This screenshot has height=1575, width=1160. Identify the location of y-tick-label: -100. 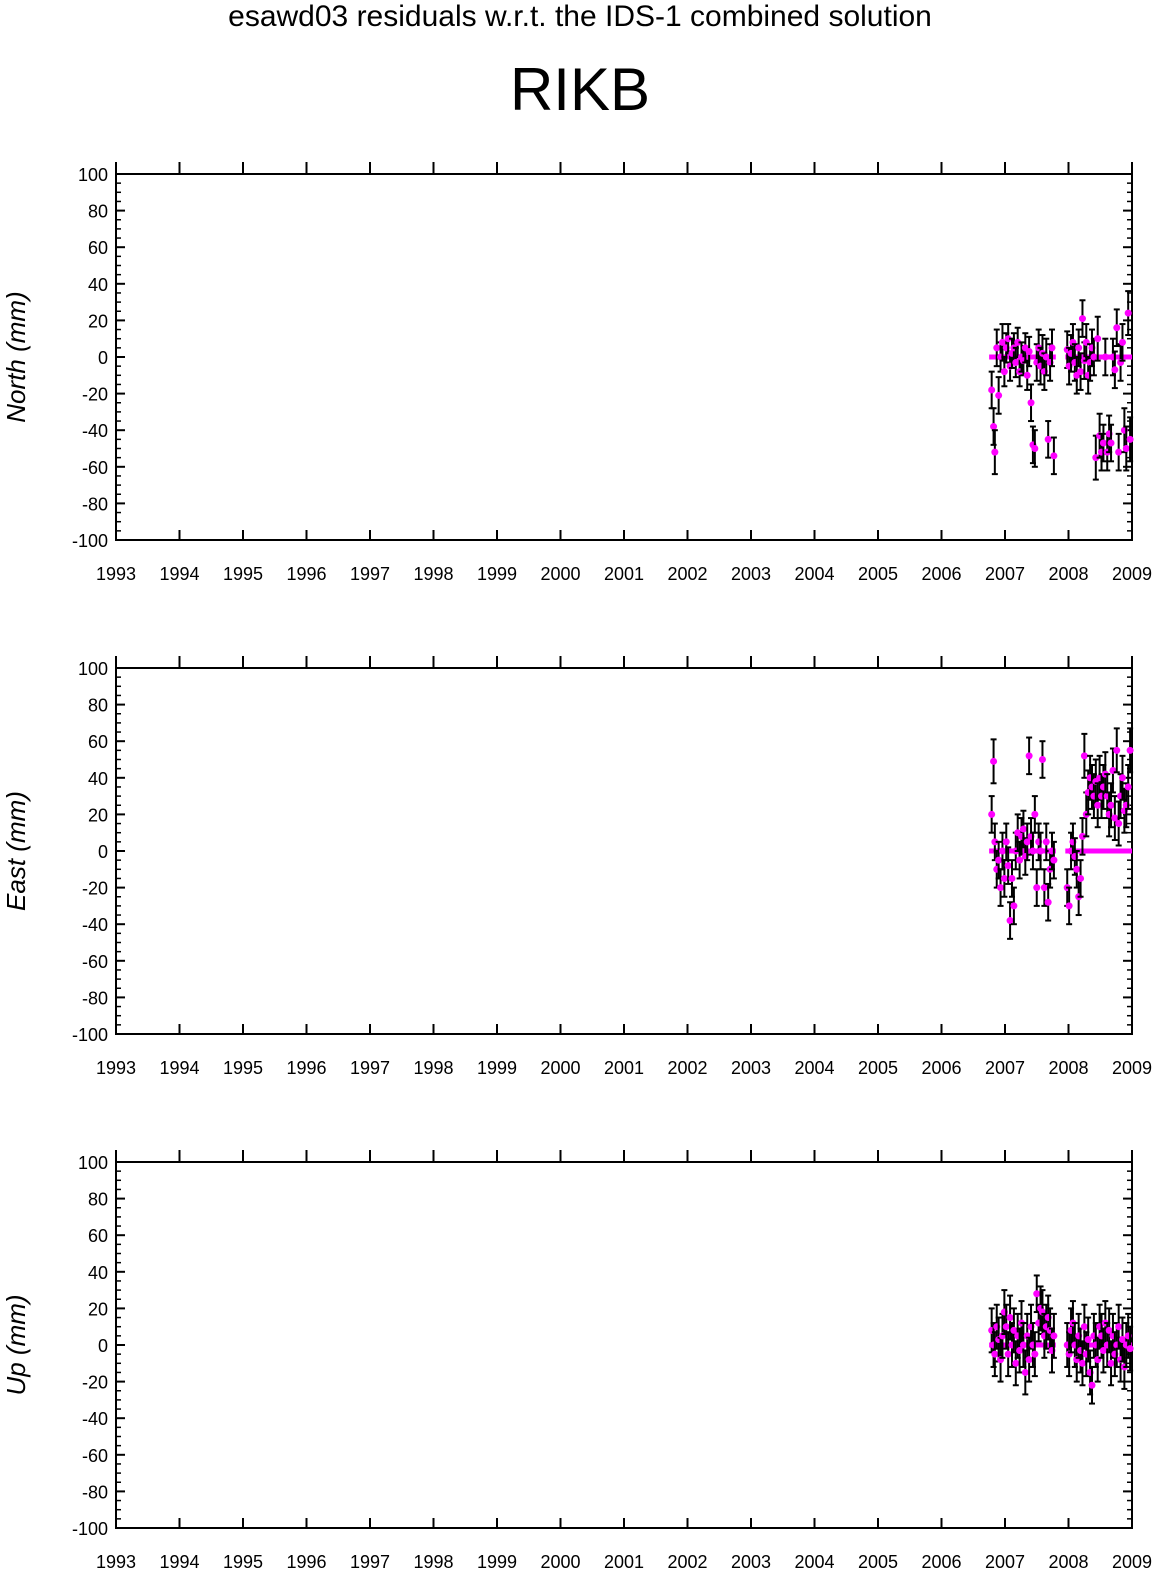
(90, 1035).